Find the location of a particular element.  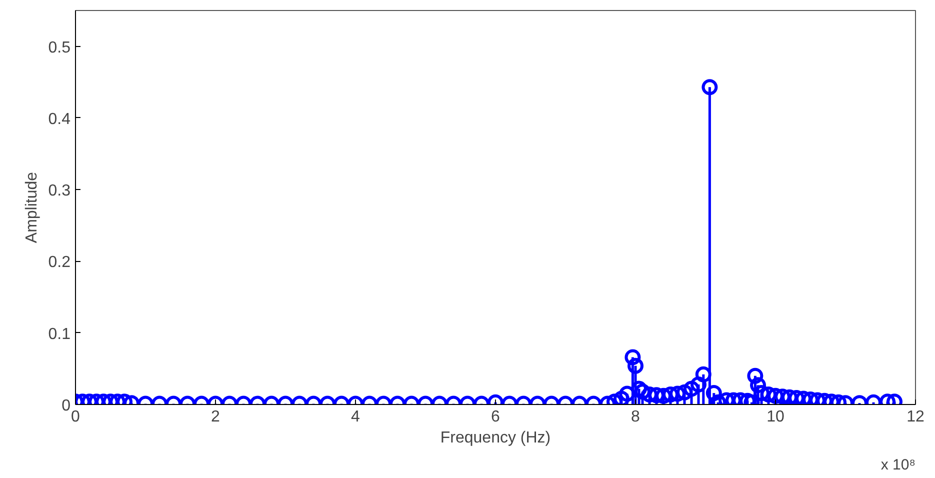

x-tick-label: 10 is located at coordinates (775, 417).